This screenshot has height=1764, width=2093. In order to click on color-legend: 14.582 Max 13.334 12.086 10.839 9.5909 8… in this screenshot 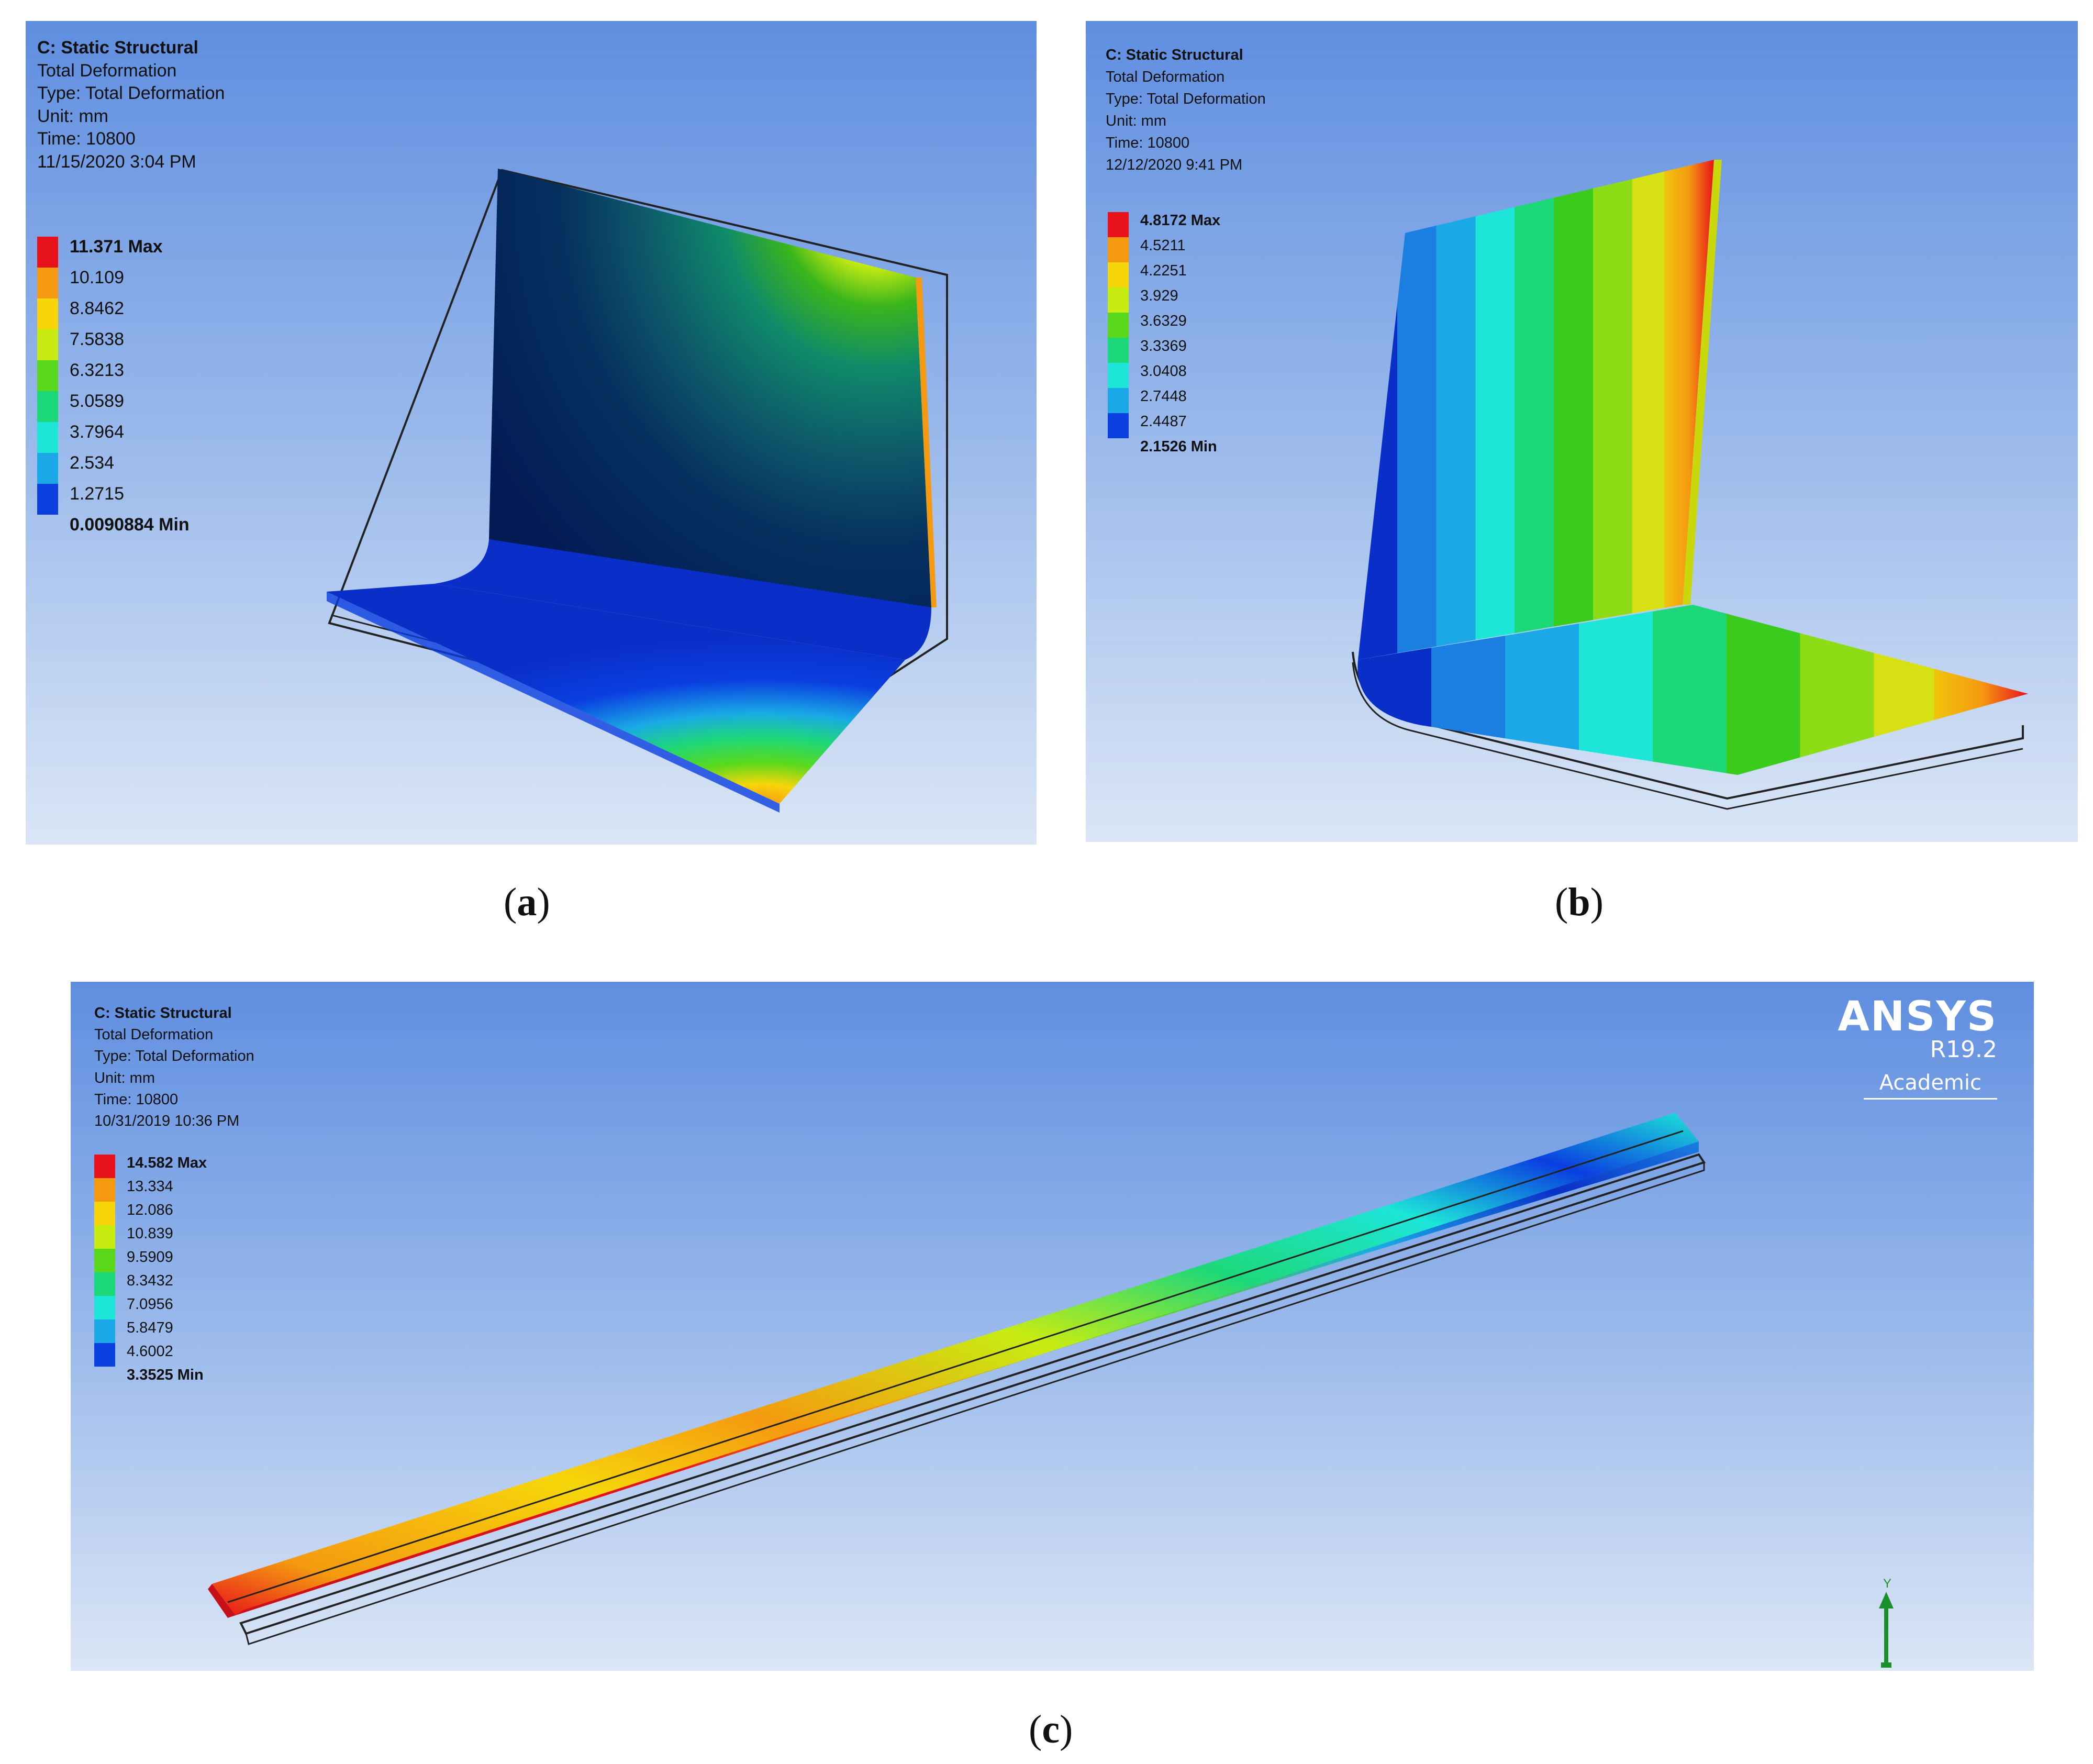, I will do `click(193, 1285)`.